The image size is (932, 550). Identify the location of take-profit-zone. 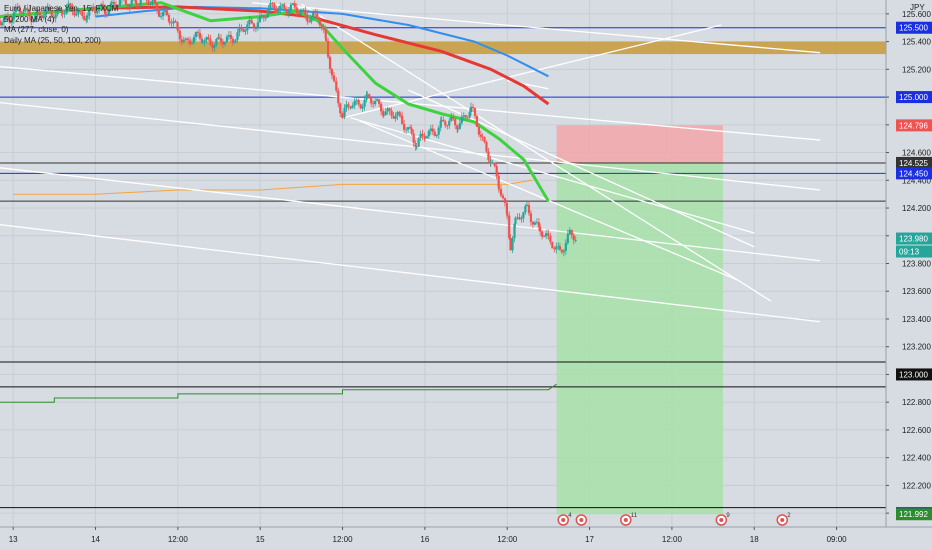
(639, 338).